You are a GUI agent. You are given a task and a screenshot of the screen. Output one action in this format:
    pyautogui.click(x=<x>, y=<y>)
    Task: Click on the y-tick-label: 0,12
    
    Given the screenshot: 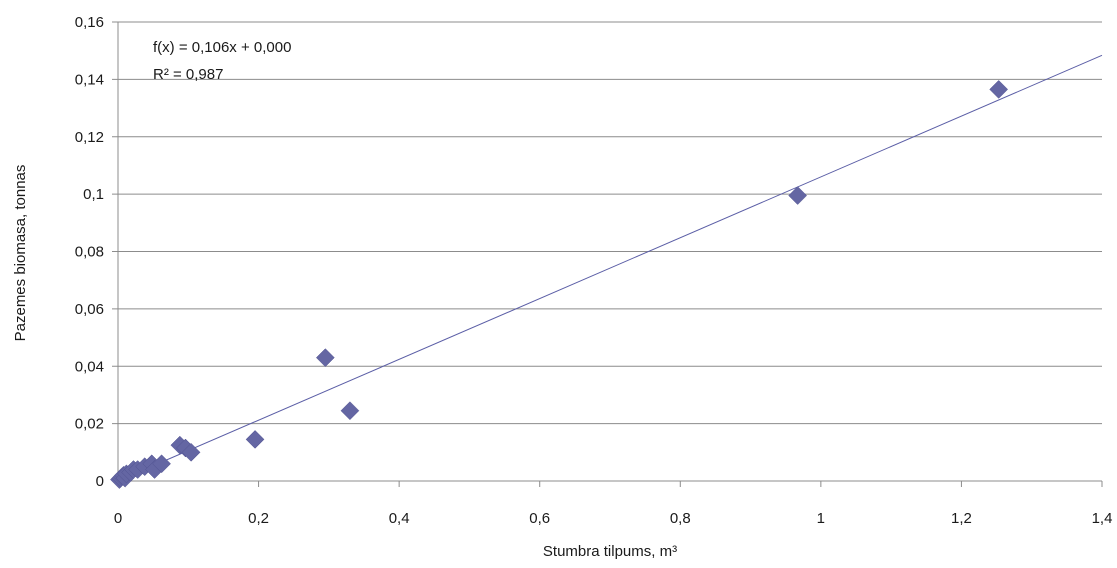 What is the action you would take?
    pyautogui.click(x=89, y=137)
    